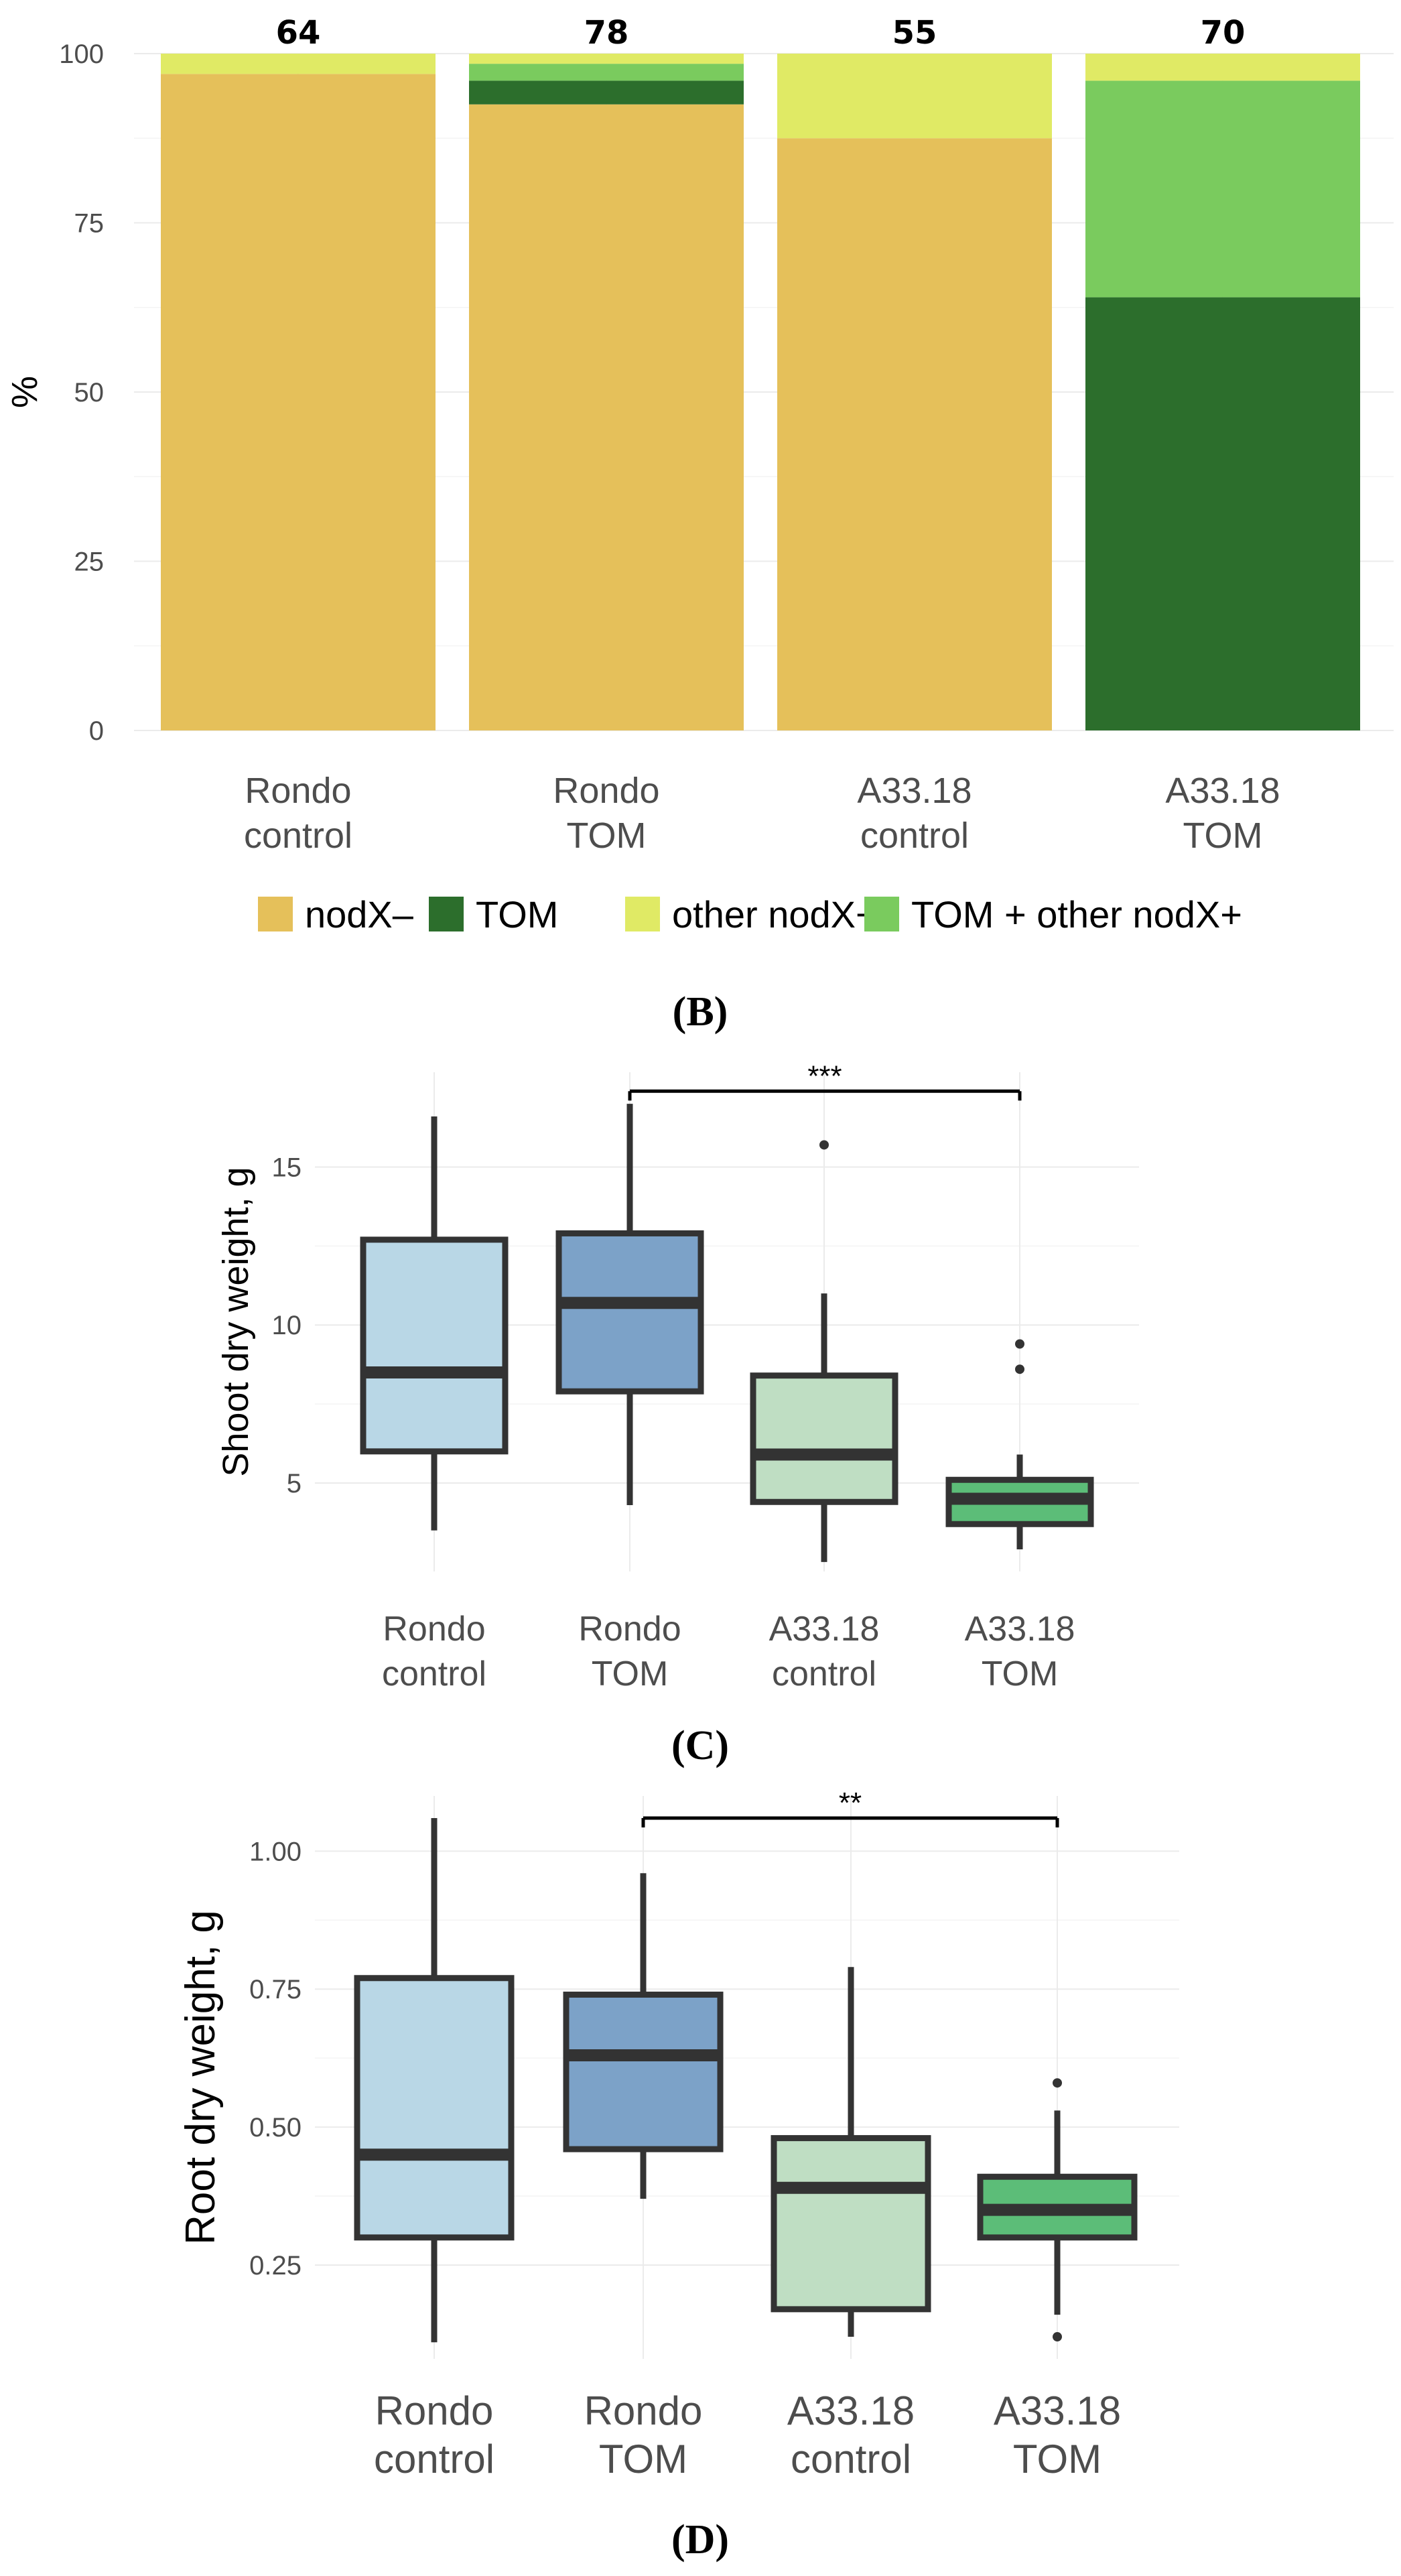  I want to click on significance-label: **, so click(851, 1803).